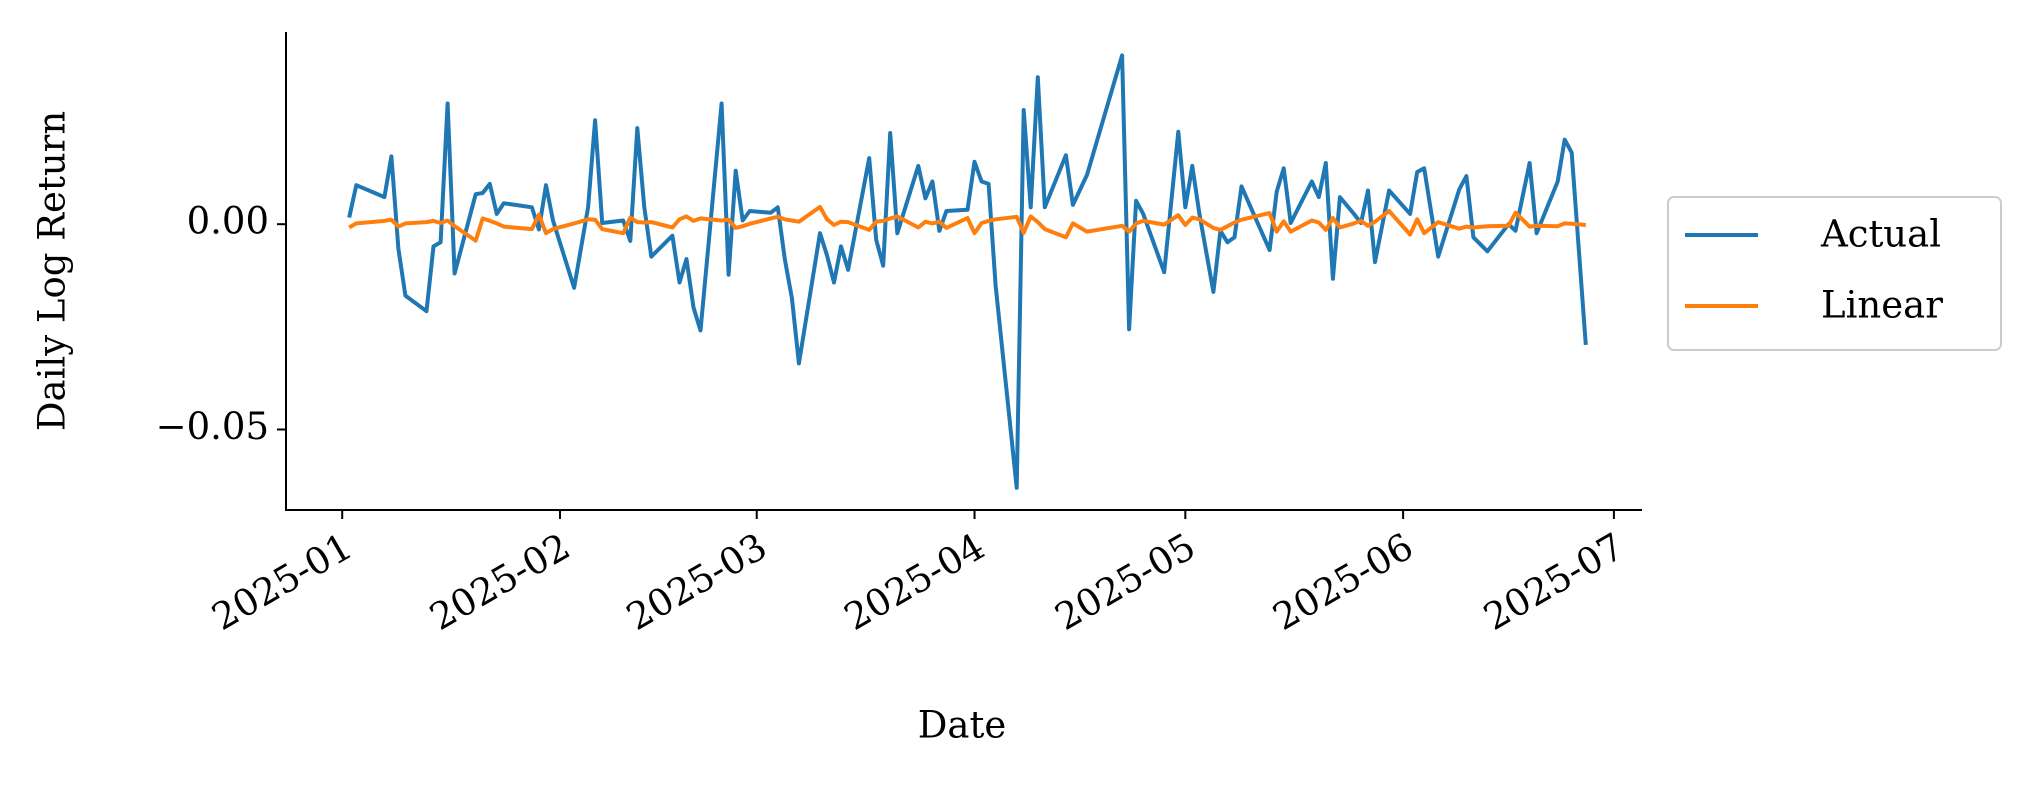  What do you see at coordinates (1343, 582) in the screenshot?
I see `x-tick-label: 2025-06` at bounding box center [1343, 582].